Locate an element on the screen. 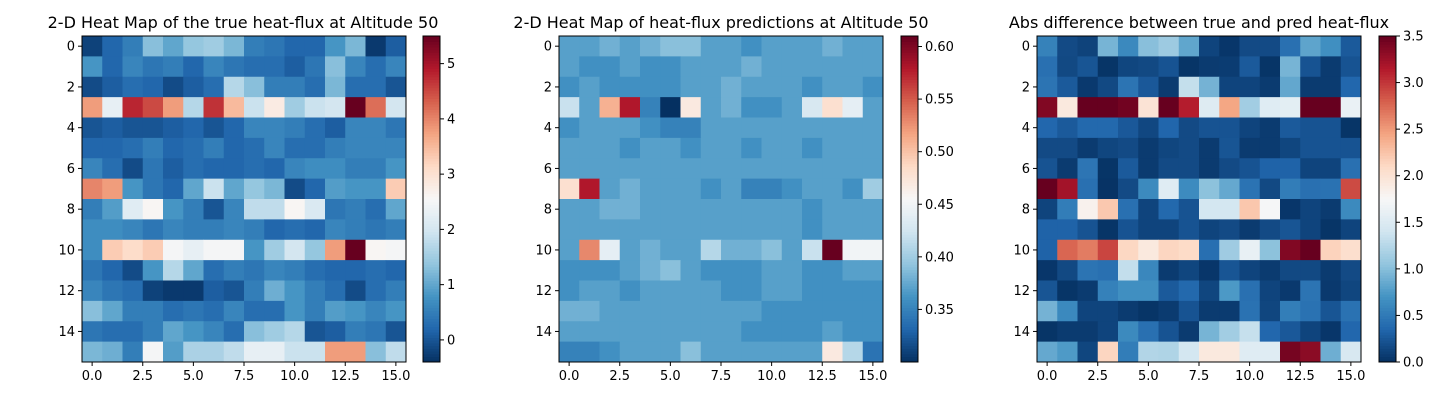  y-tick-label: 4 is located at coordinates (548, 128).